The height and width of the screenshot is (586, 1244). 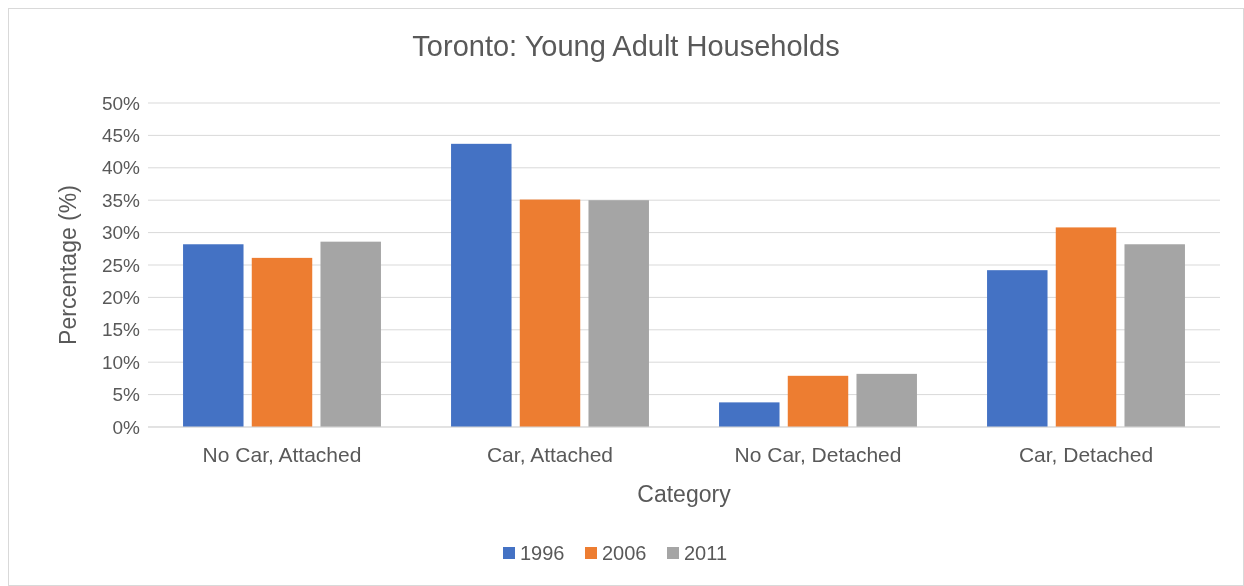 What do you see at coordinates (282, 454) in the screenshot?
I see `x-tick-label: No Car, Attached` at bounding box center [282, 454].